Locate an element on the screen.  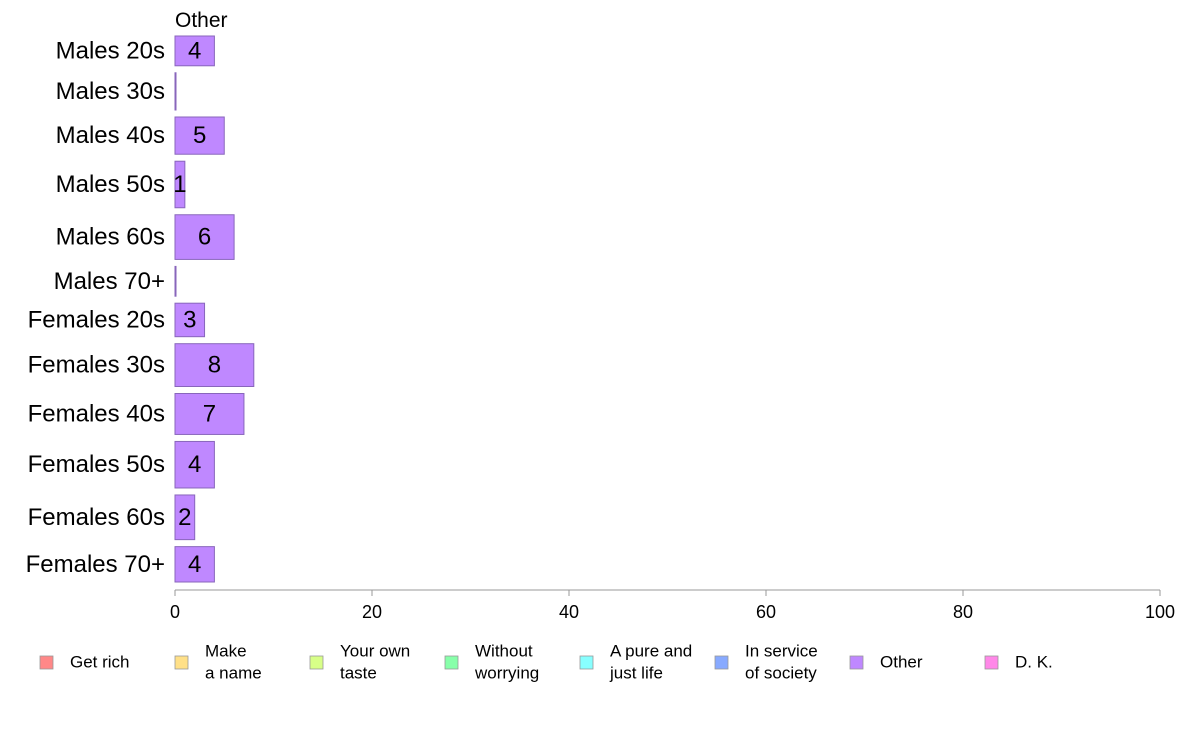
category-label: Males 40s is located at coordinates (110, 135).